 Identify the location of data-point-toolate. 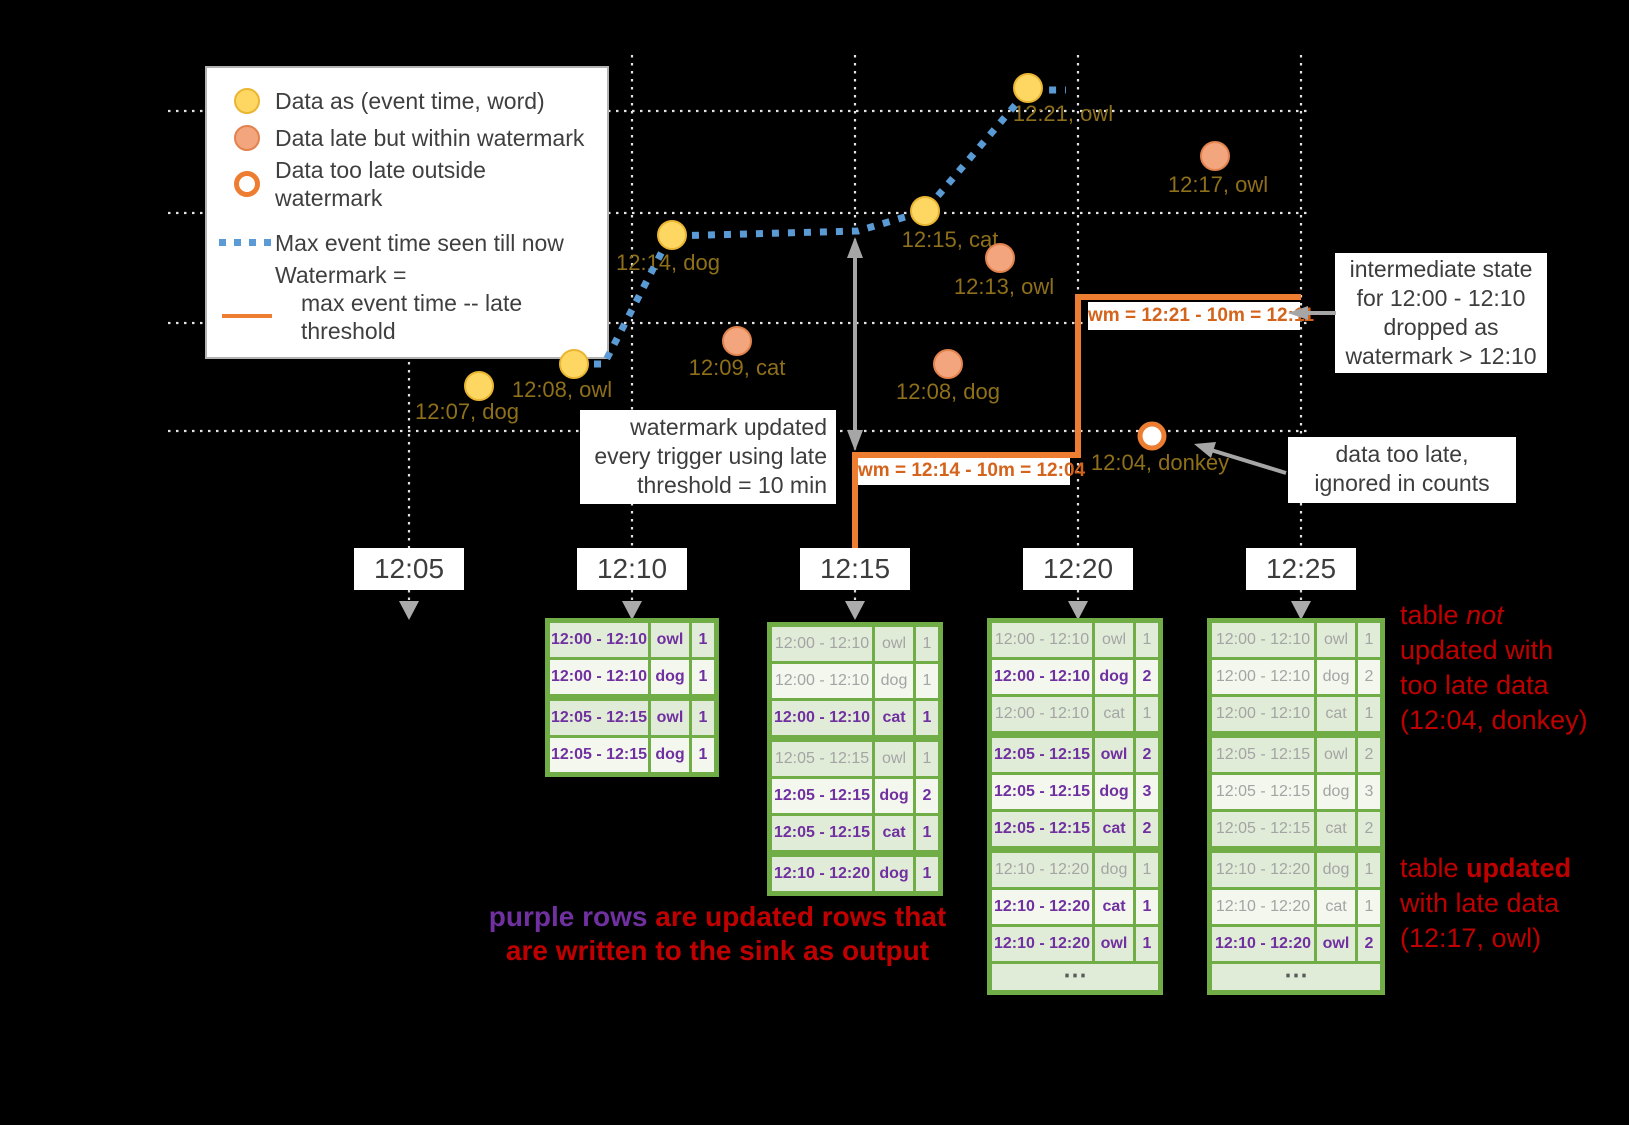
(1152, 436).